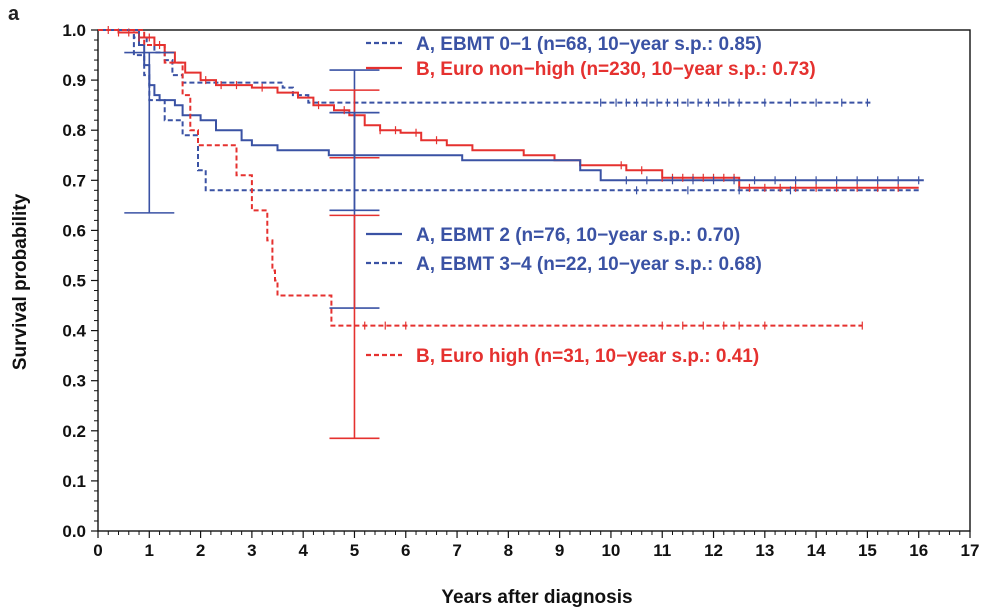 Image resolution: width=984 pixels, height=611 pixels. I want to click on x-tick-label: 2, so click(200, 550).